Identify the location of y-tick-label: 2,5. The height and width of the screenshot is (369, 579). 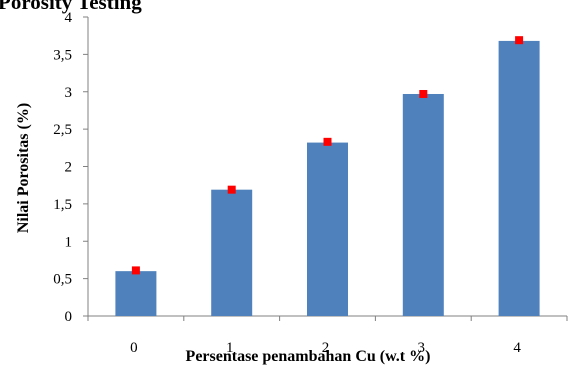
(62, 130).